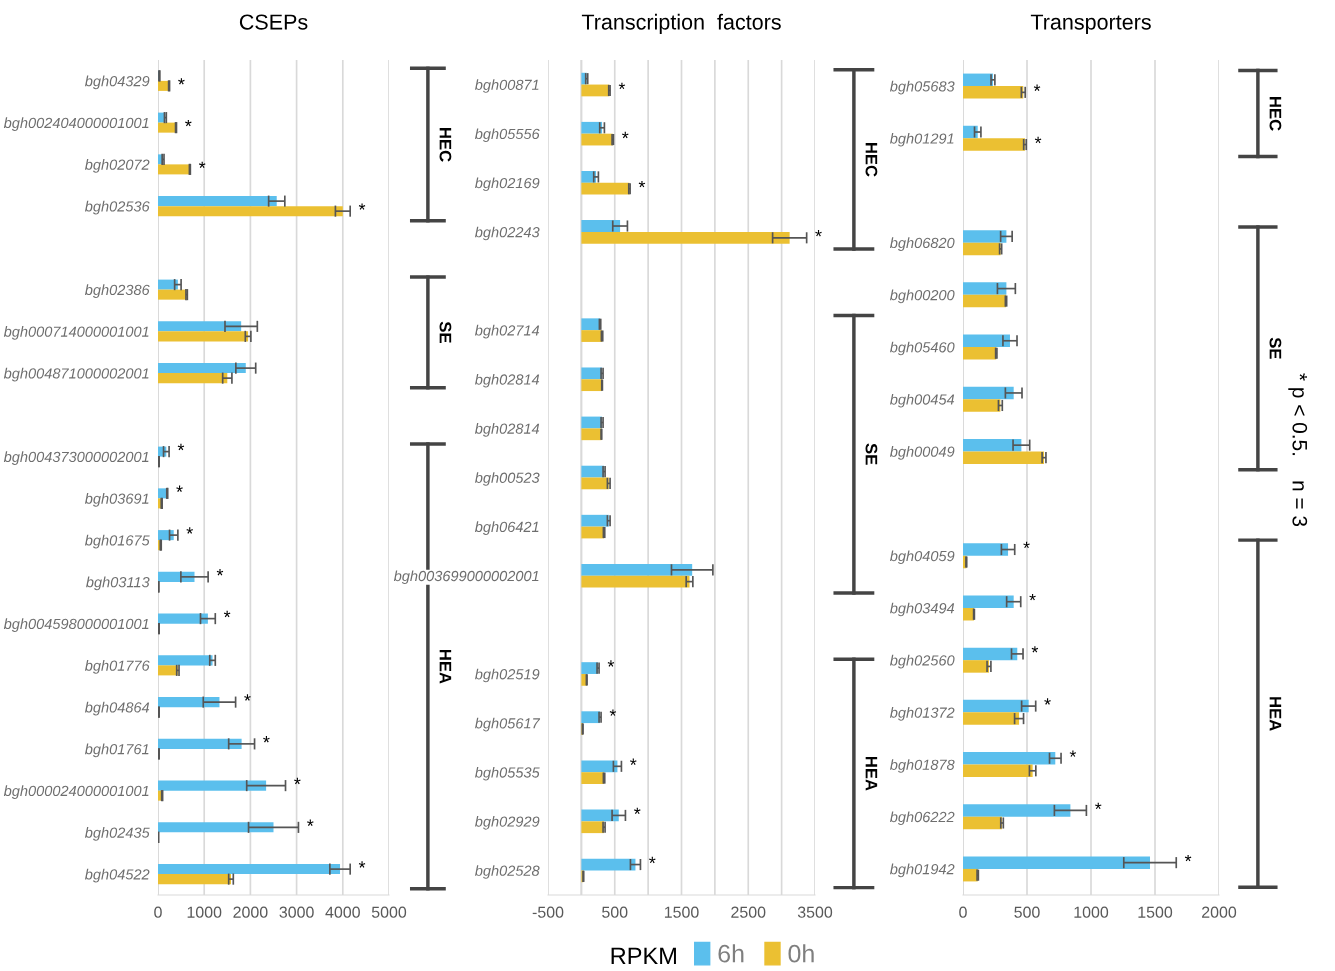  I want to click on chart-title: CSEPs, so click(273, 22).